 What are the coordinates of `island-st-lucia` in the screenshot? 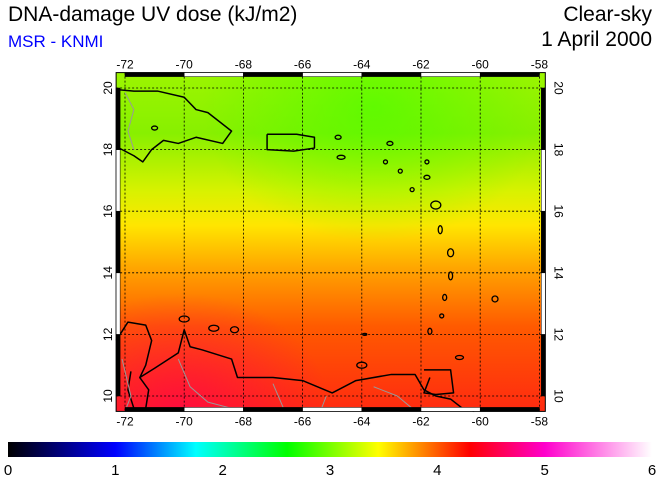 It's located at (450, 276).